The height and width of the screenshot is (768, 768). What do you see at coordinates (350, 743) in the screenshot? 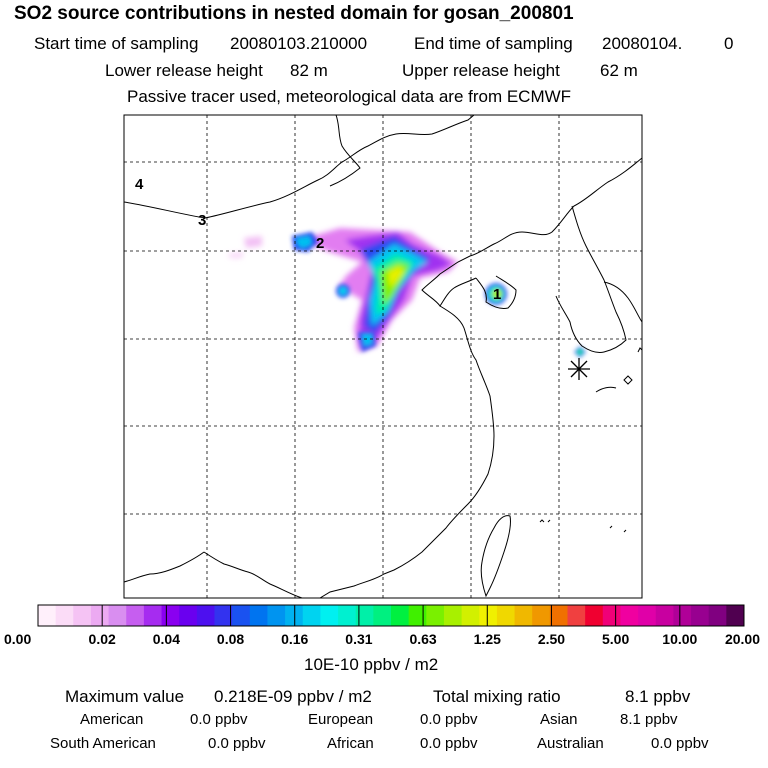
I see `region-name: African` at bounding box center [350, 743].